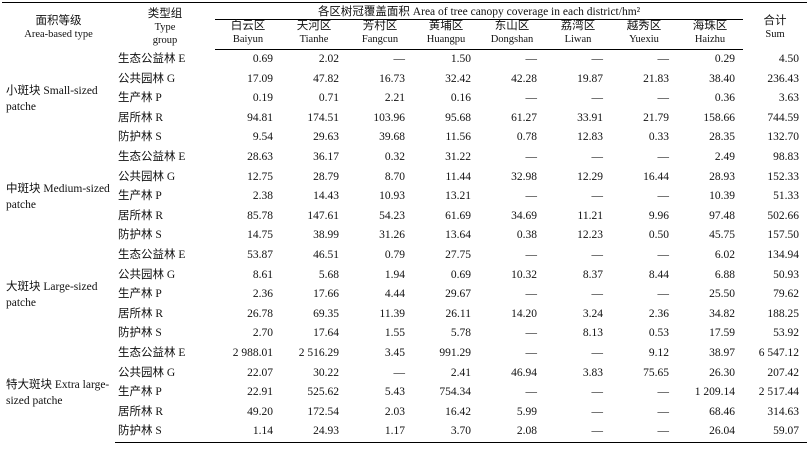 The height and width of the screenshot is (476, 809). I want to click on header-en: Area-based type, so click(58, 34).